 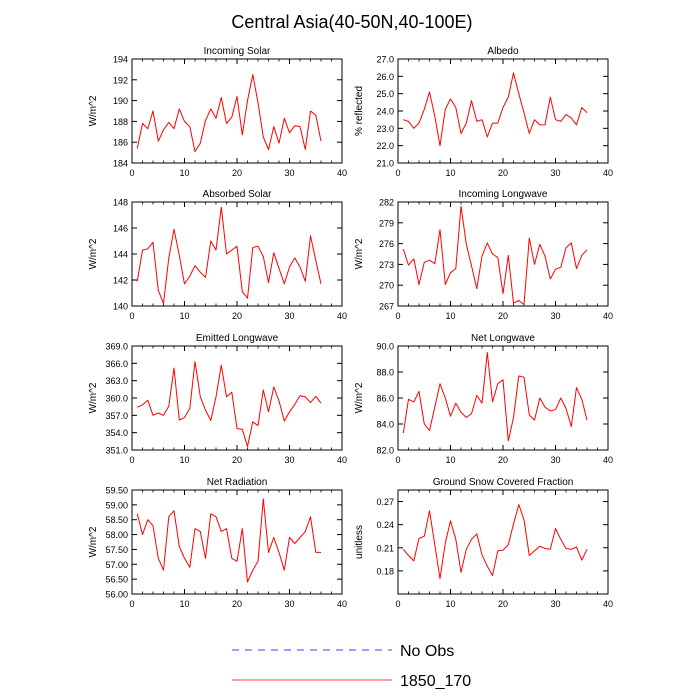 I want to click on y-tick-label: 57.50, so click(x=116, y=550).